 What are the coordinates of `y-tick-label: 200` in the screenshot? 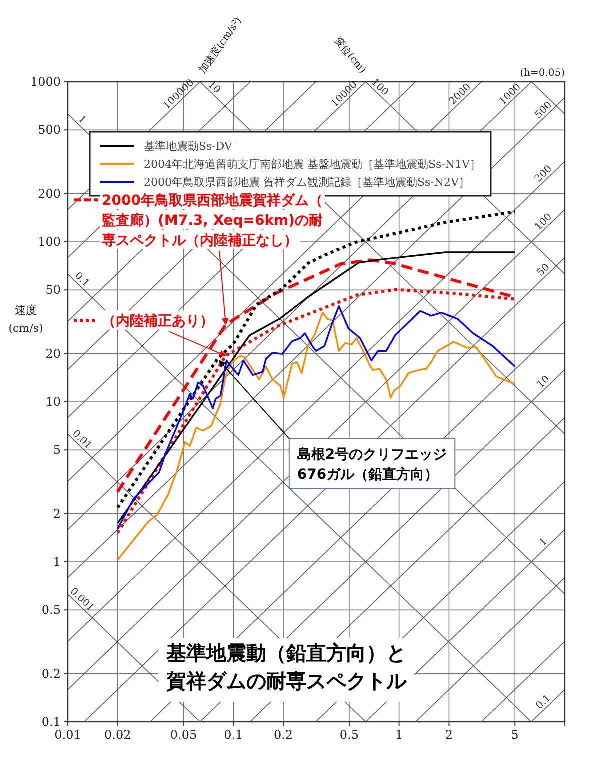 It's located at (49, 193).